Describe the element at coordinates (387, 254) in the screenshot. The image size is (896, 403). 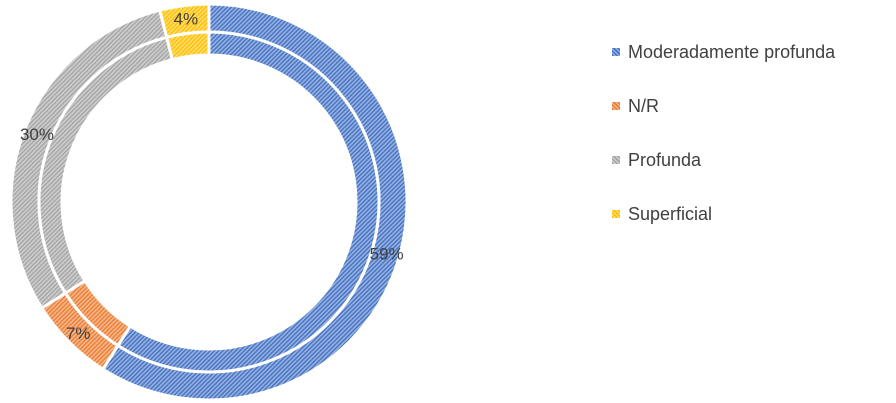
I see `data-label-moderadamente-profunda: 59%` at that location.